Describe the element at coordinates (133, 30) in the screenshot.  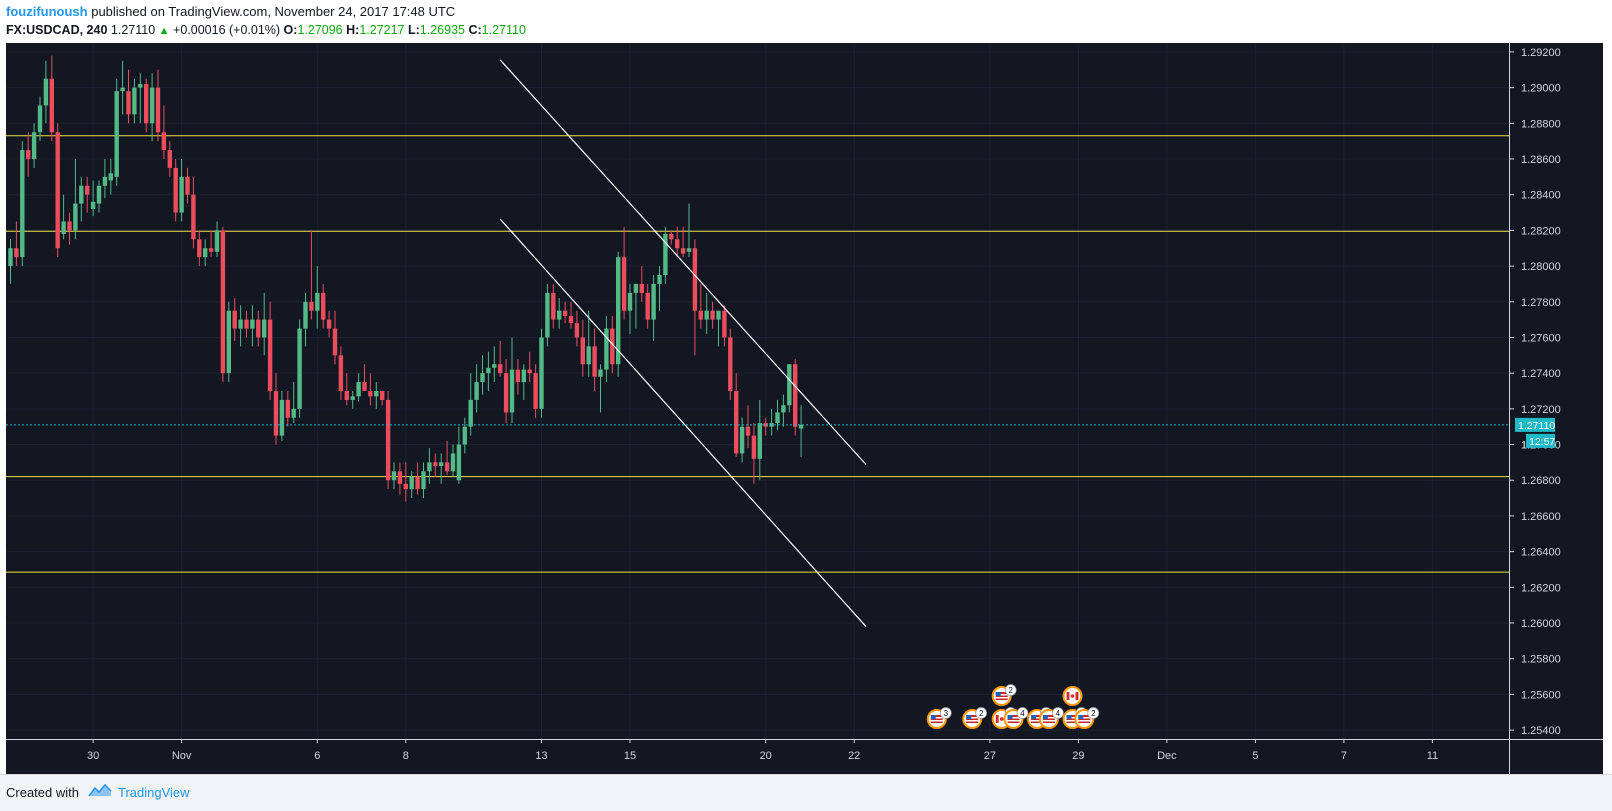
I see `last-price: 1.27110` at that location.